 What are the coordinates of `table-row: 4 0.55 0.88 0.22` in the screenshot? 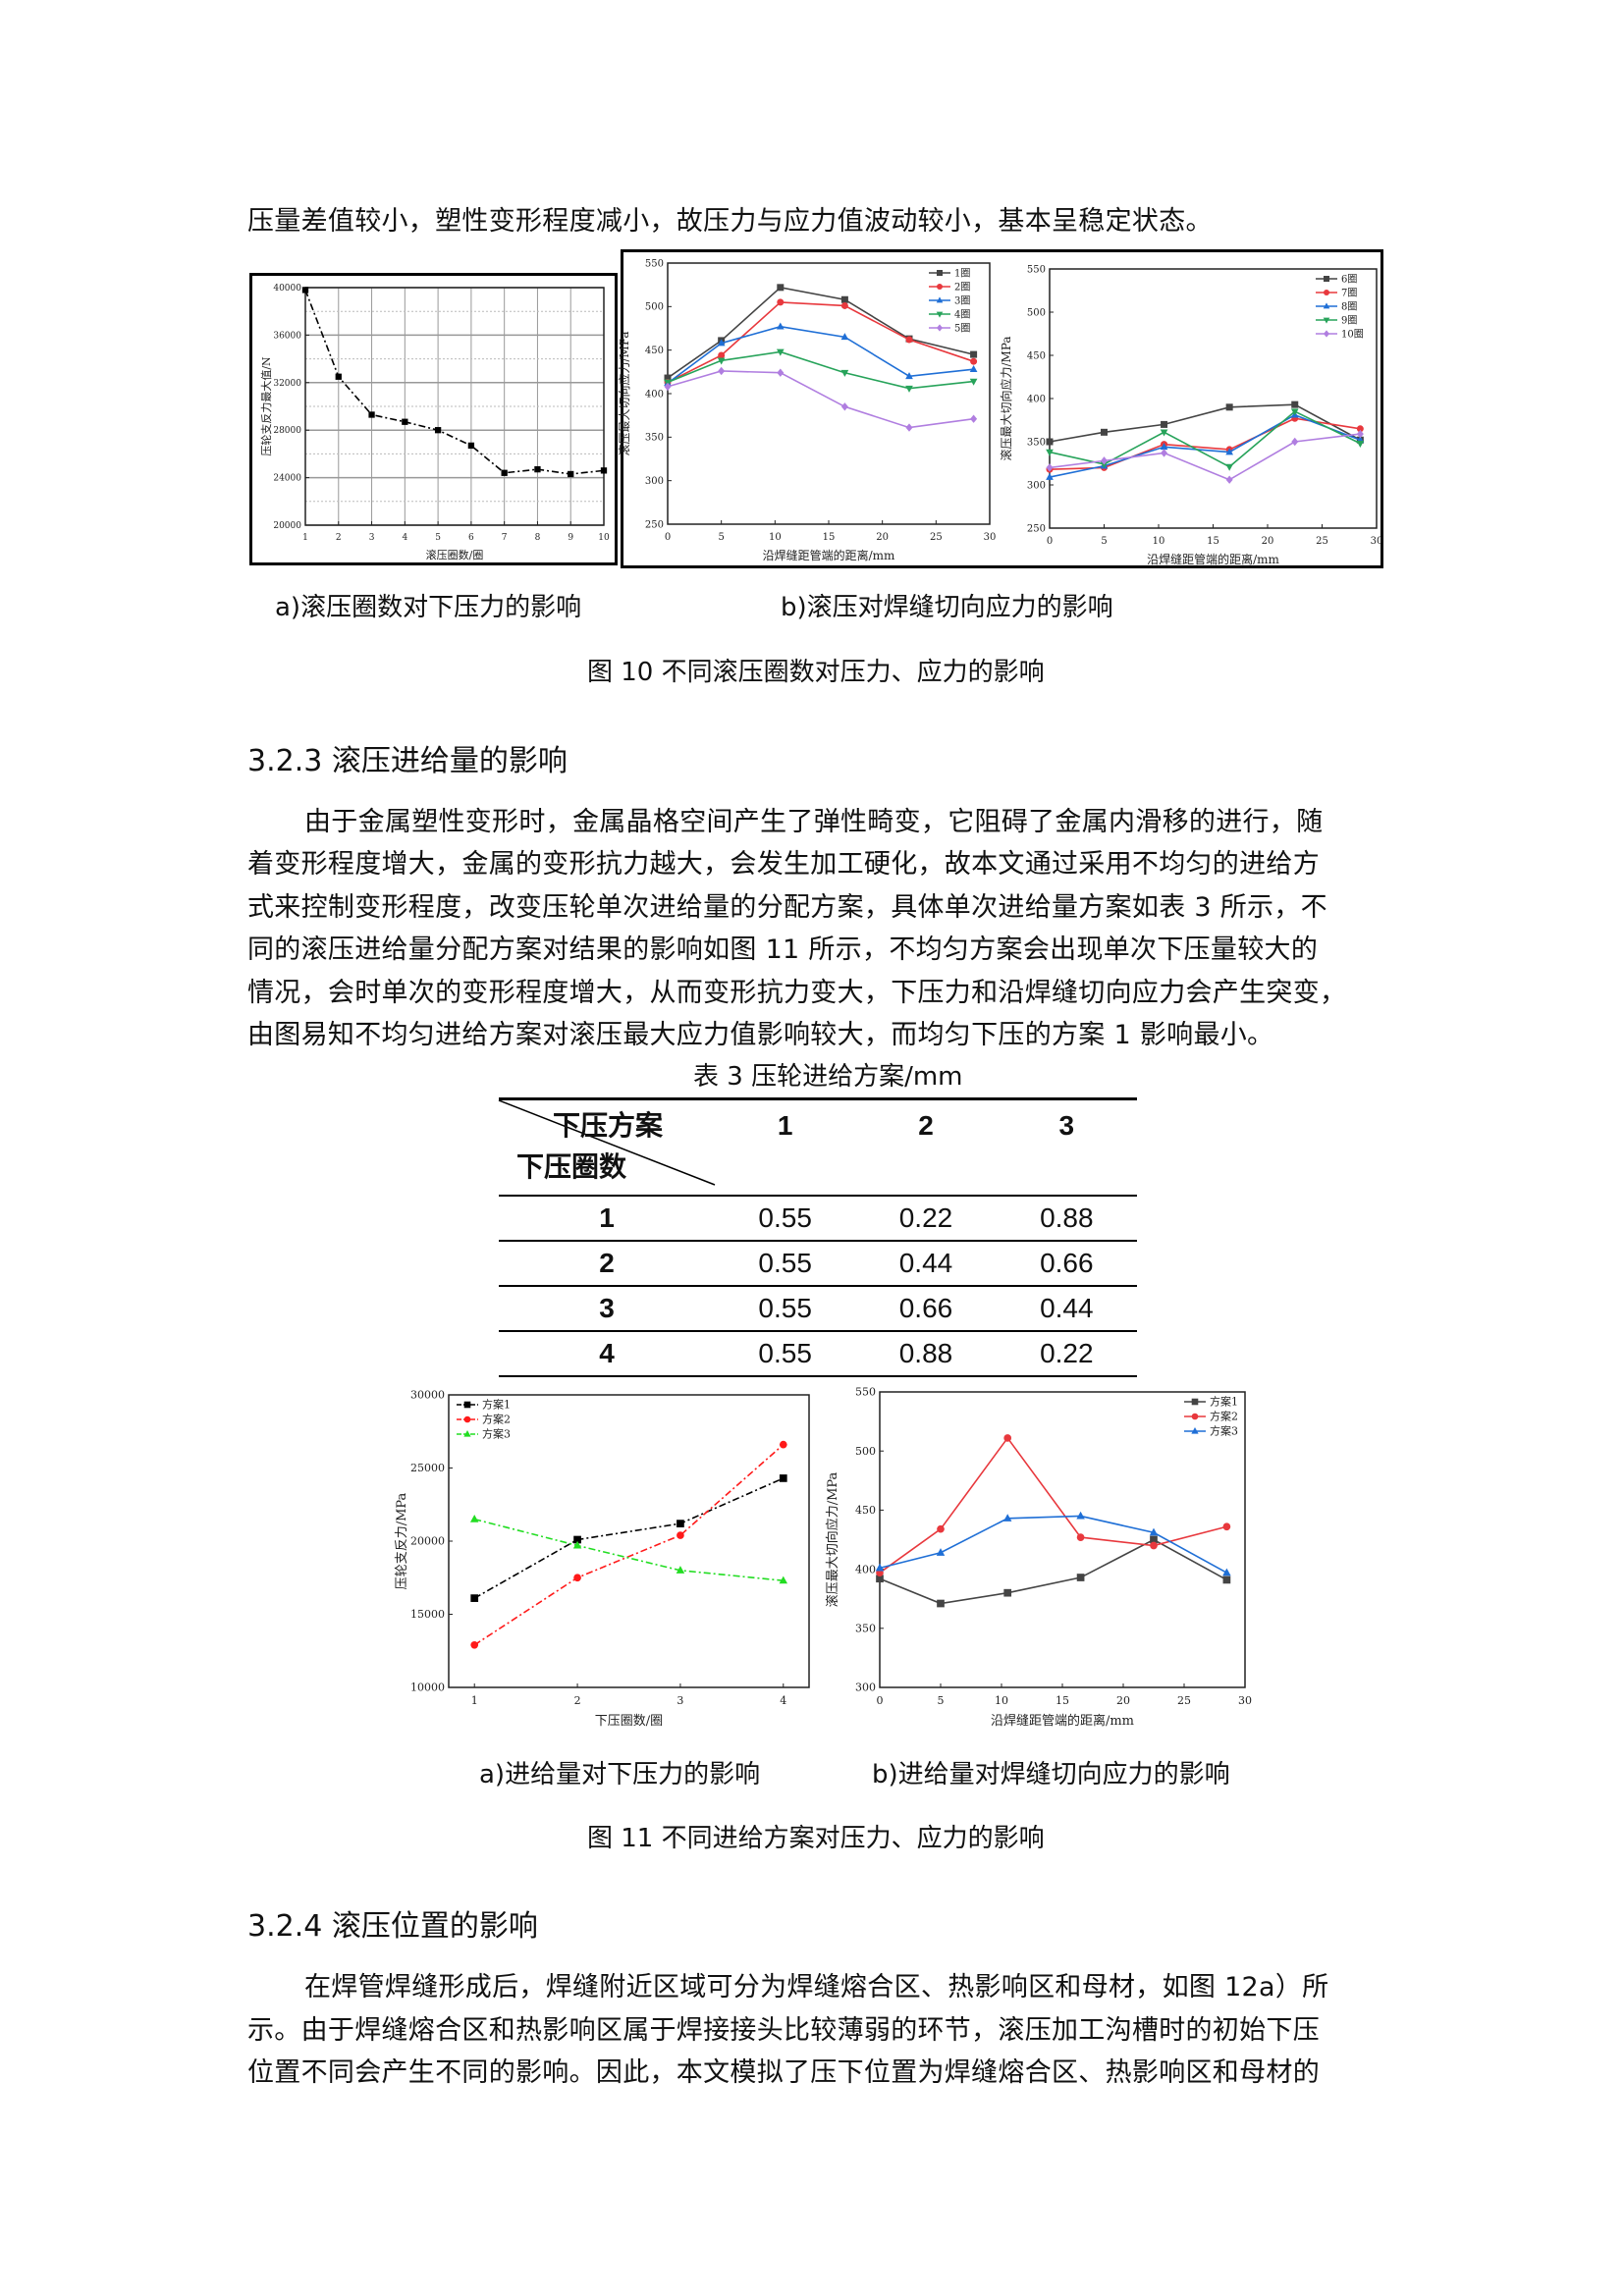 It's located at (818, 1354).